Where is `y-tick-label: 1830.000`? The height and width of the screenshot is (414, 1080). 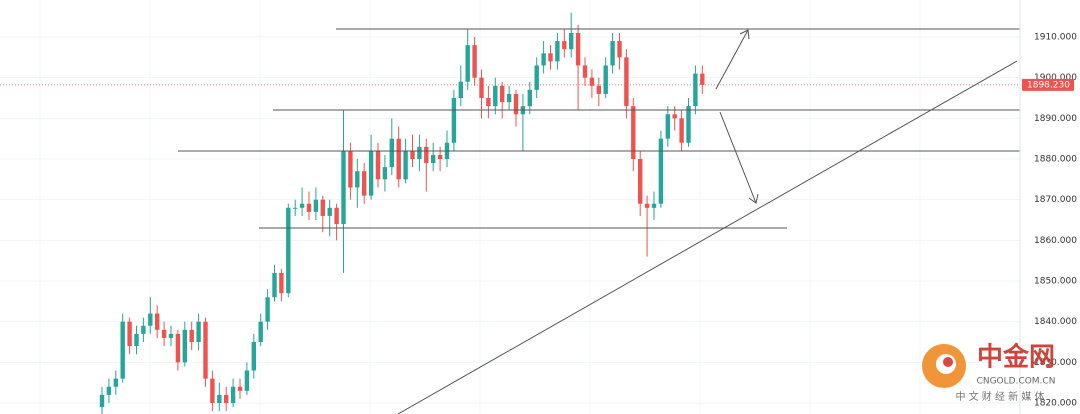 y-tick-label: 1830.000 is located at coordinates (1055, 363).